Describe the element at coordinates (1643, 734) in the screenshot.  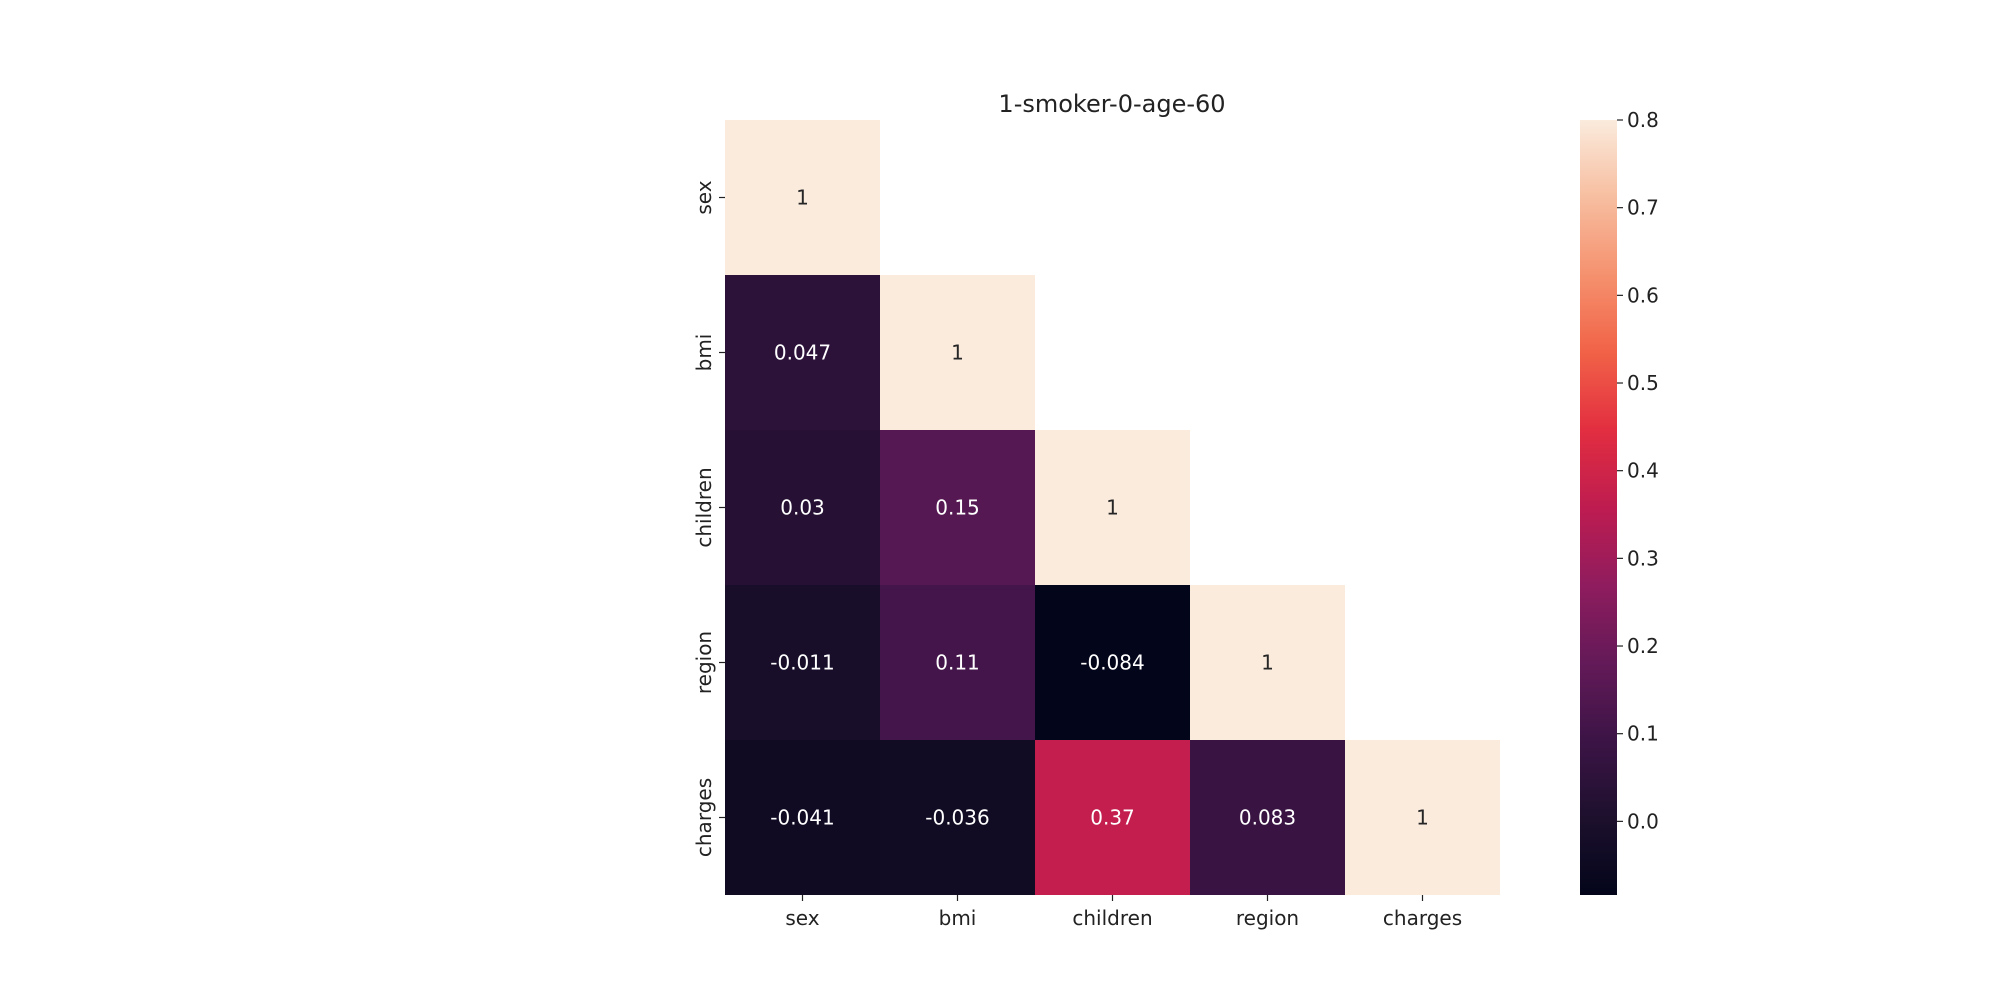
I see `colorbar-tick-label: 0.1` at that location.